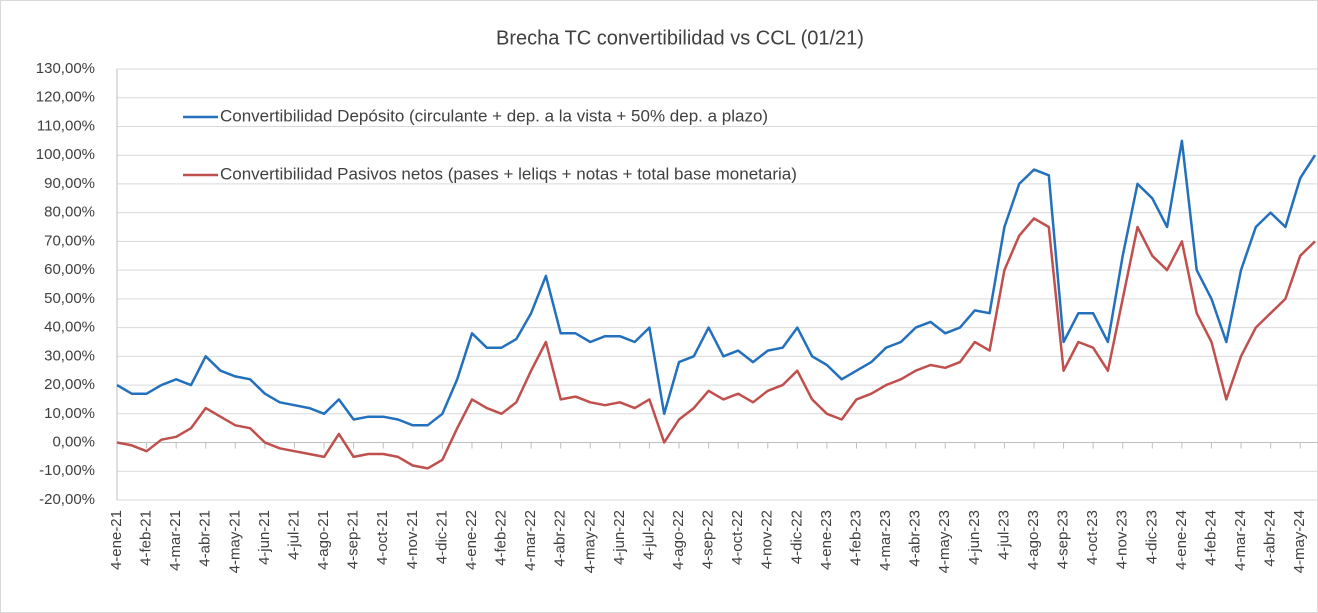  What do you see at coordinates (65, 97) in the screenshot?
I see `y-tick-label: 120,00%` at bounding box center [65, 97].